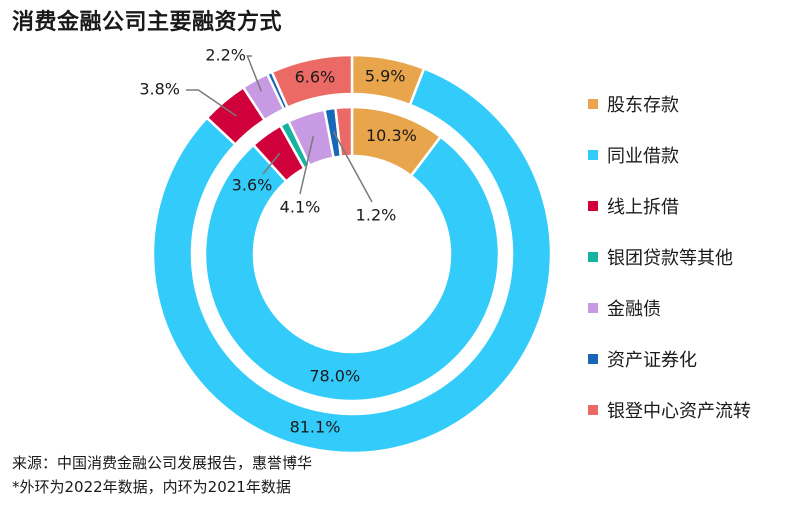 Image resolution: width=789 pixels, height=510 pixels. I want to click on leader-outer-线上拆借, so click(211, 103).